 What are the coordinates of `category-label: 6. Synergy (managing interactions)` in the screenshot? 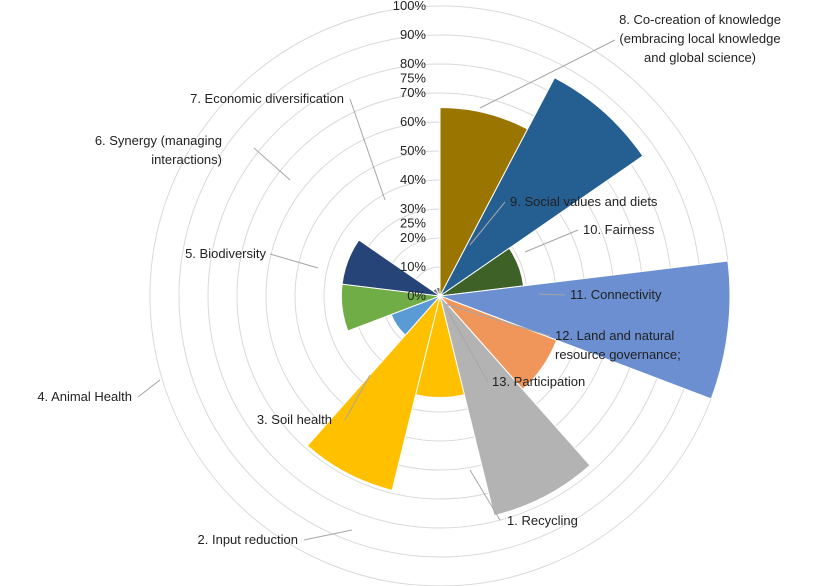 It's located at (158, 150).